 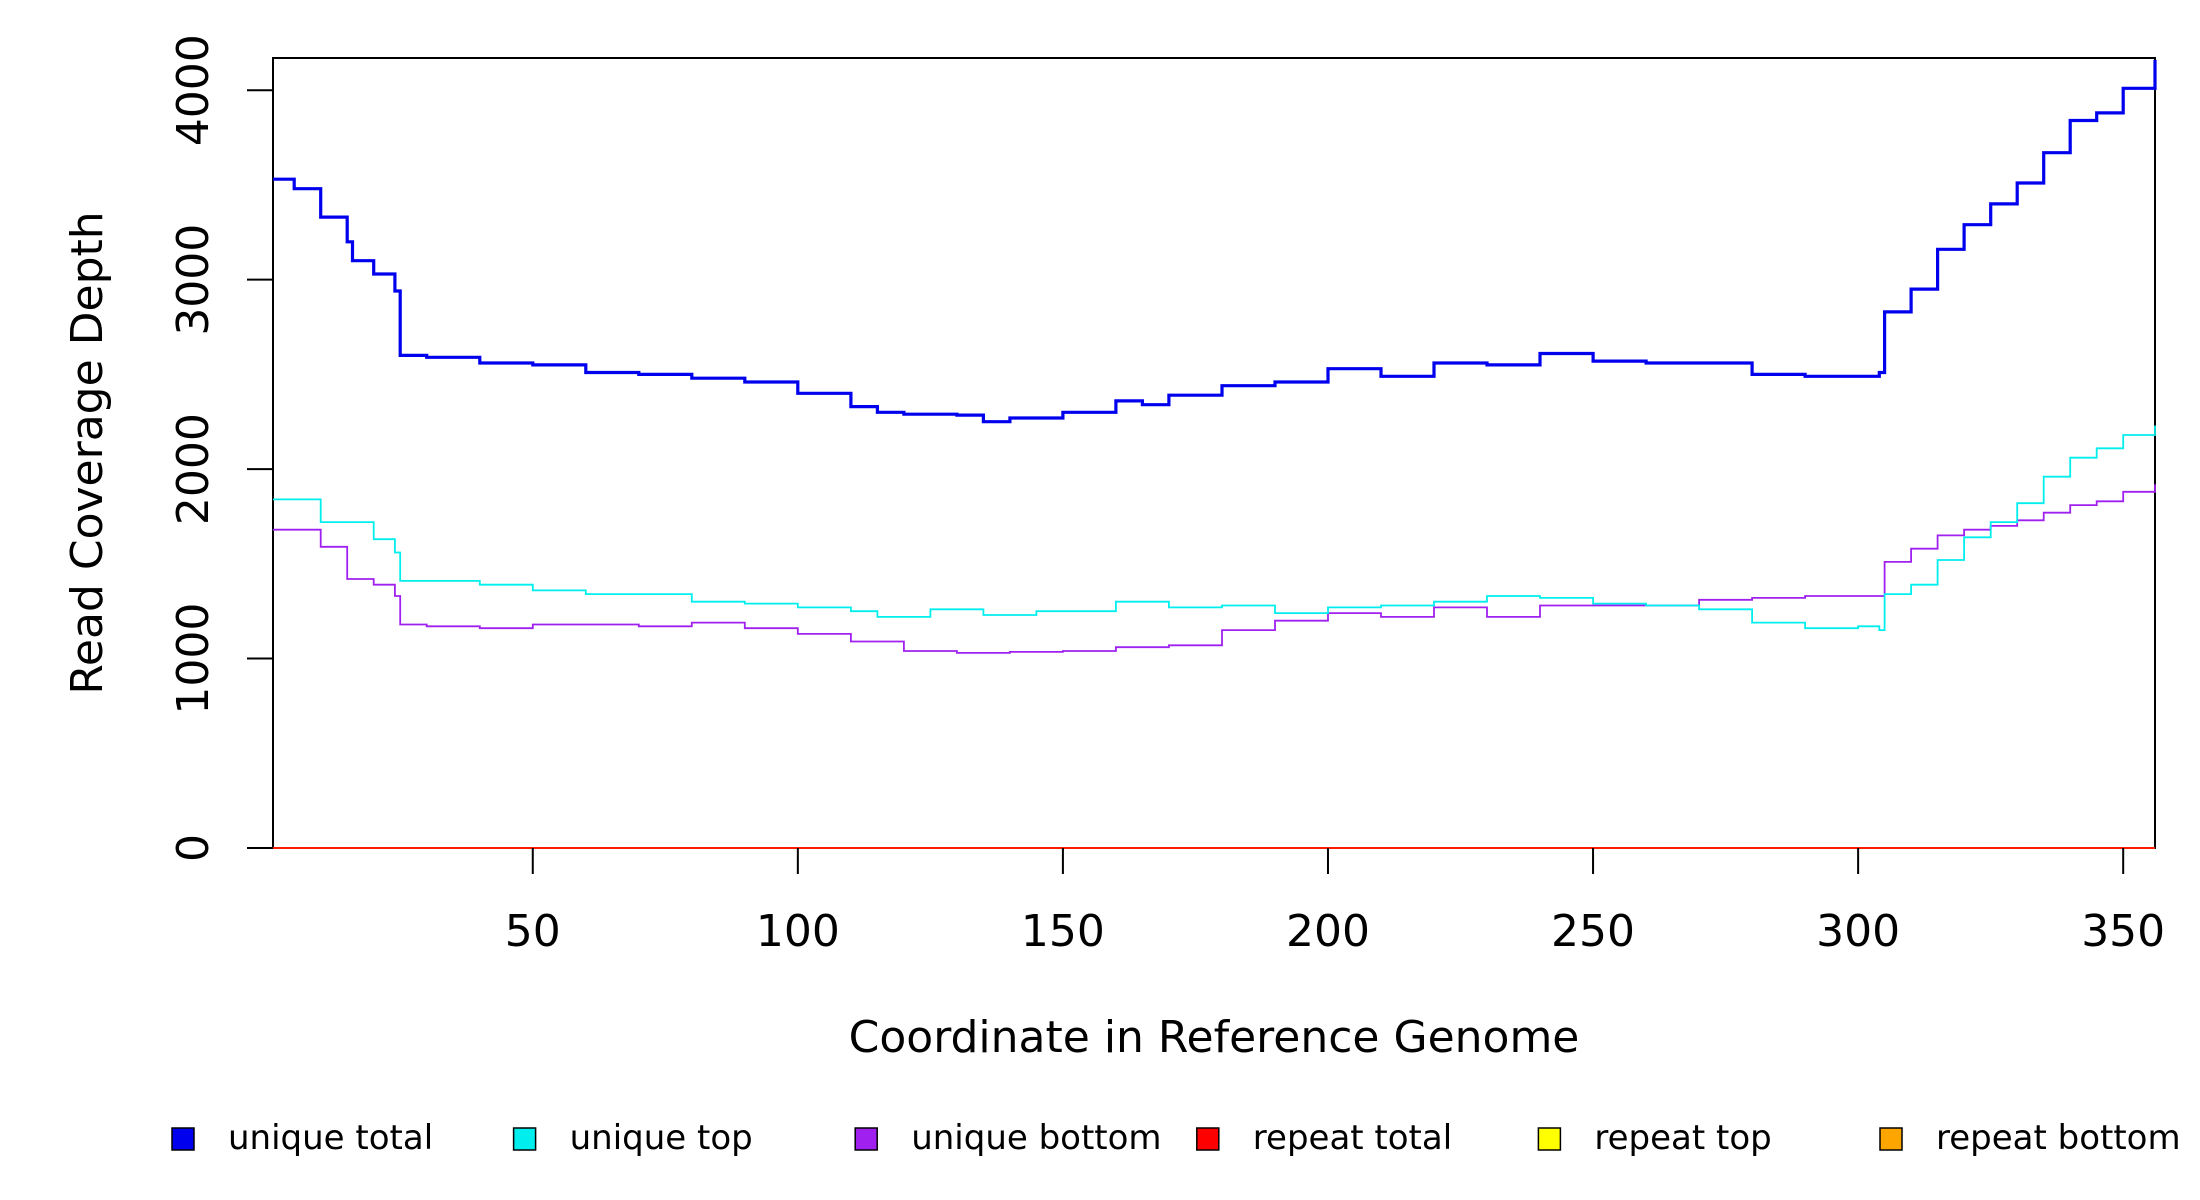 I want to click on y-tick-label: 3000, so click(x=193, y=280).